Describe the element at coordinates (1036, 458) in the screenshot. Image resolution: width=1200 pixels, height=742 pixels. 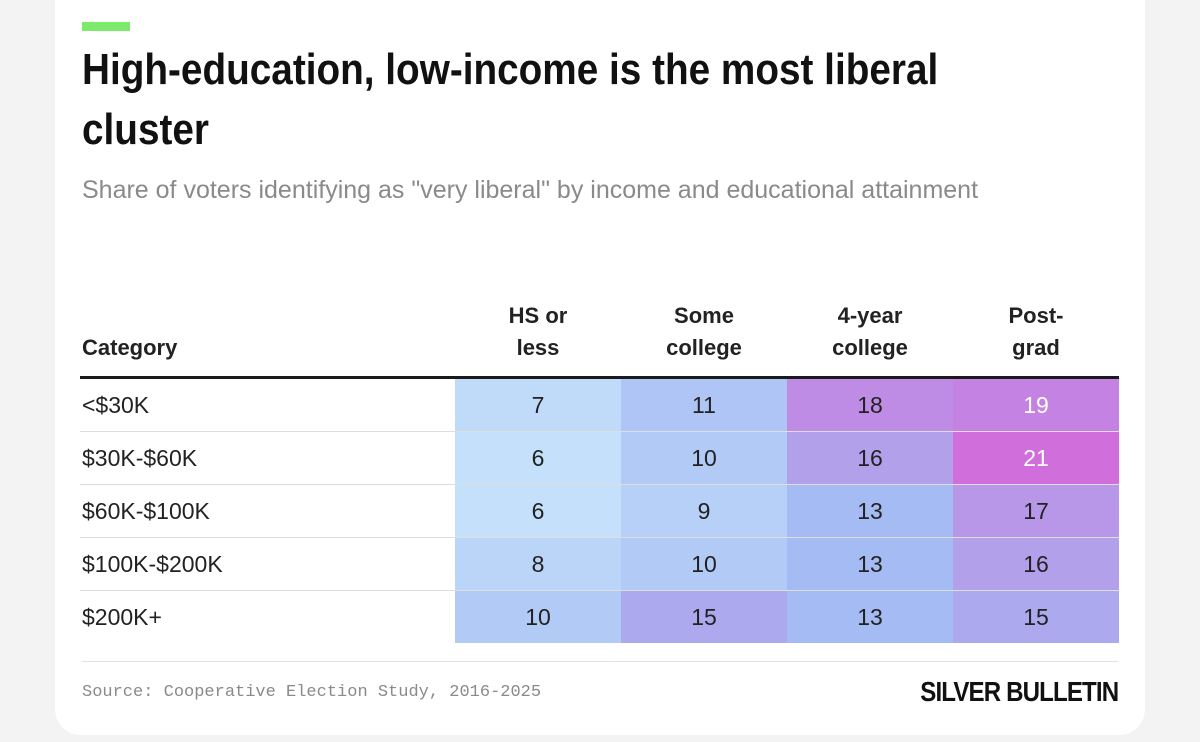
I see `heatmap-cell: 21` at that location.